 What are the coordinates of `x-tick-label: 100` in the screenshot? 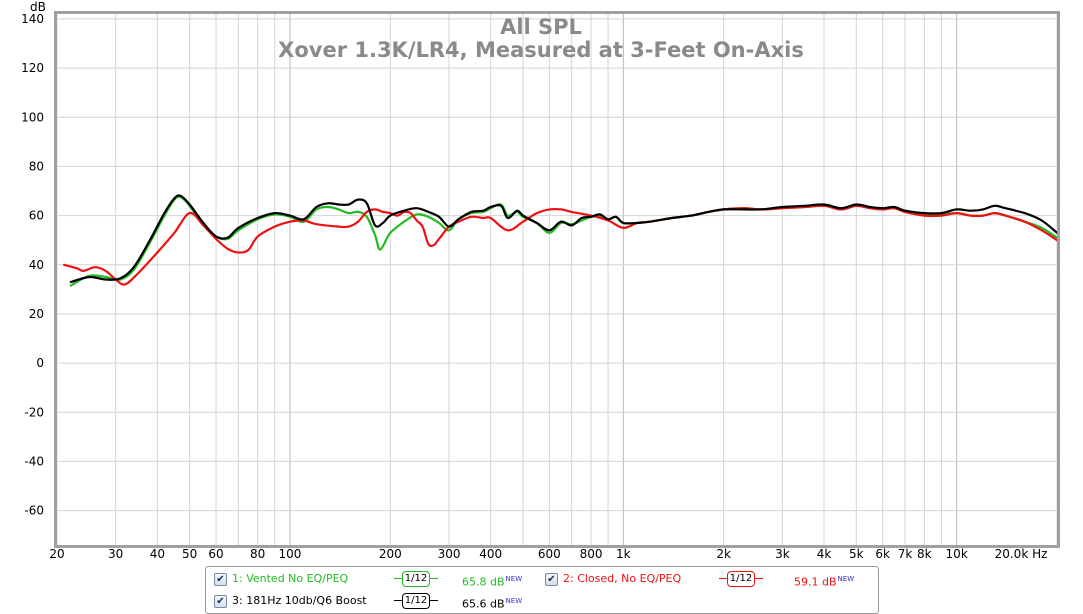 It's located at (290, 554).